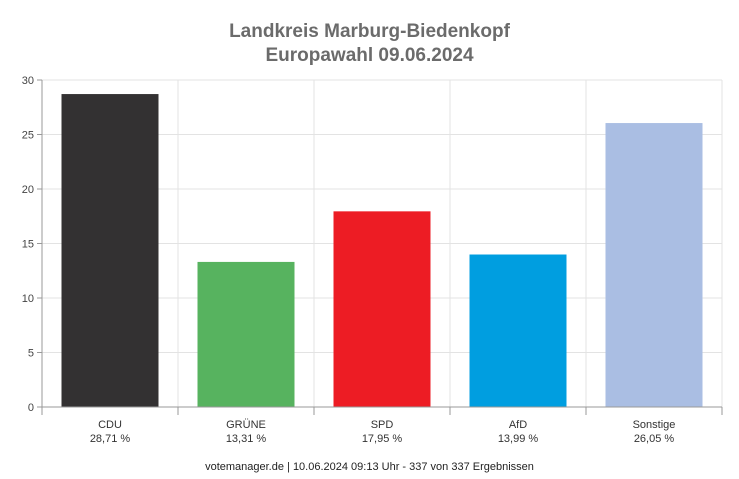 Image resolution: width=739 pixels, height=479 pixels. I want to click on y-tick-label: 30, so click(28, 81).